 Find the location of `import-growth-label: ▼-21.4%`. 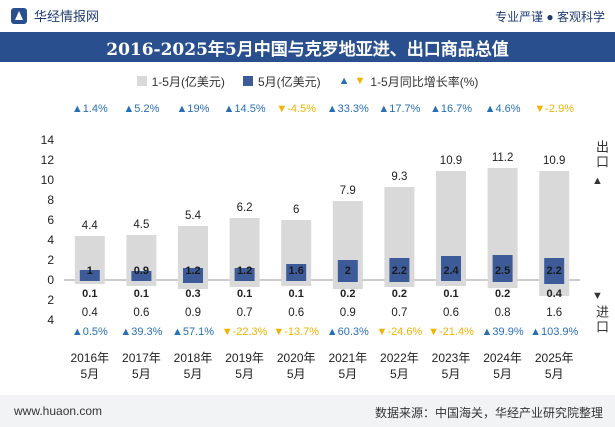

import-growth-label: ▼-21.4% is located at coordinates (451, 332).